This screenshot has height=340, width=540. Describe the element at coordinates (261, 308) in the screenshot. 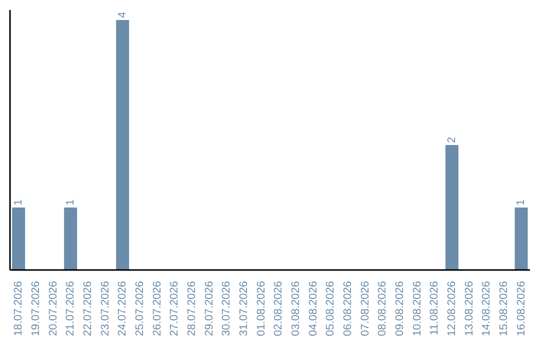

I see `x-tick-label: 01.08.2026` at that location.